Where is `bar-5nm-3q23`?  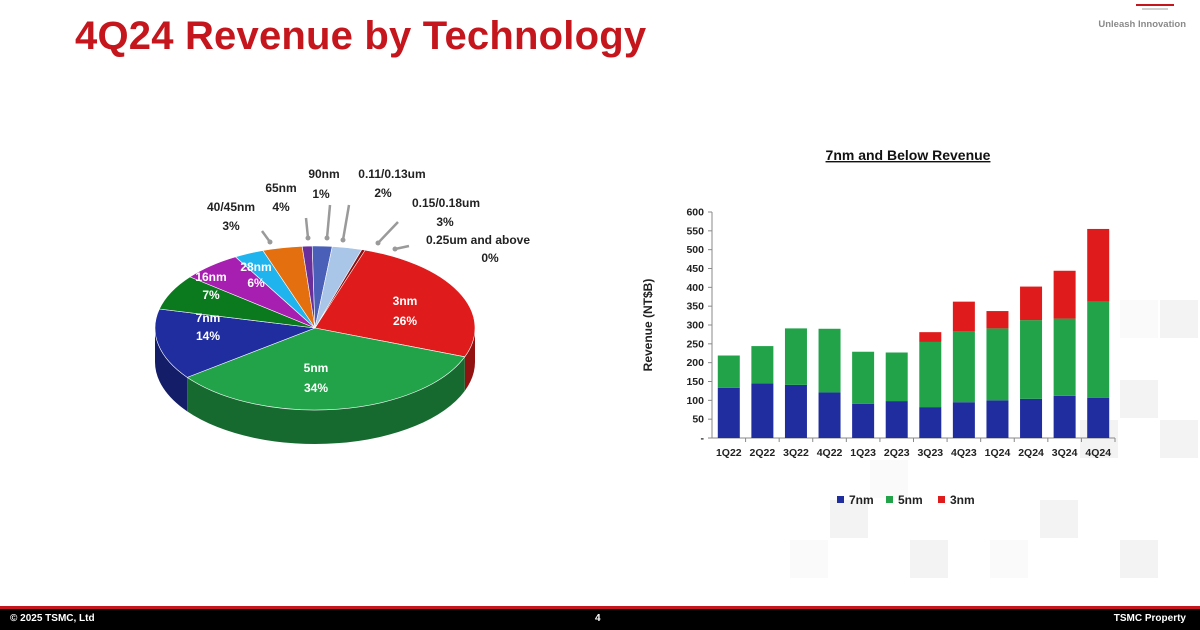 bar-5nm-3q23 is located at coordinates (930, 374).